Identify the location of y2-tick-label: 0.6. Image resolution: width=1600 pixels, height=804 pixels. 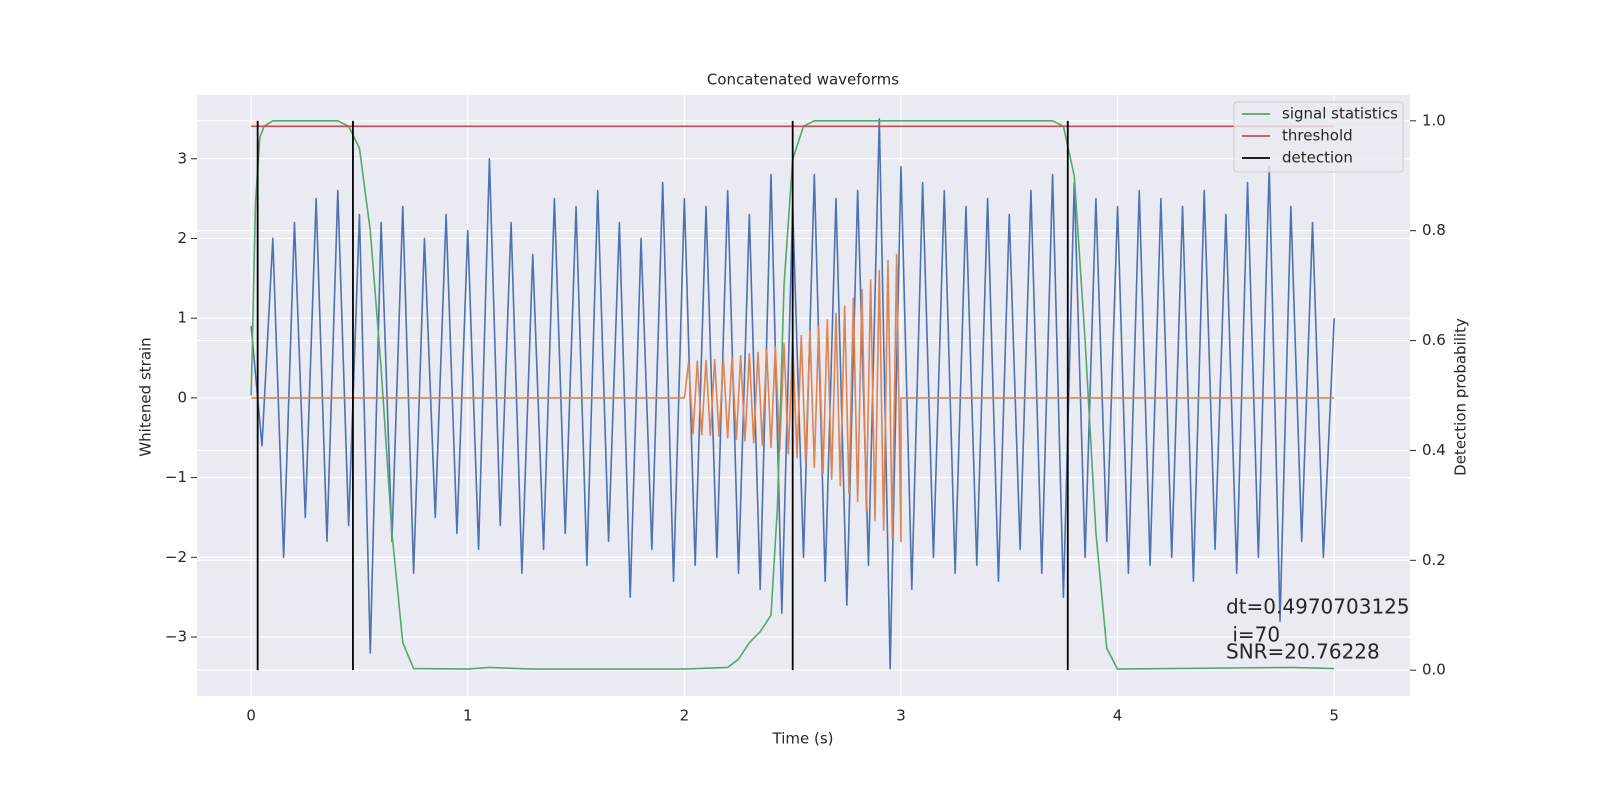
(1434, 340).